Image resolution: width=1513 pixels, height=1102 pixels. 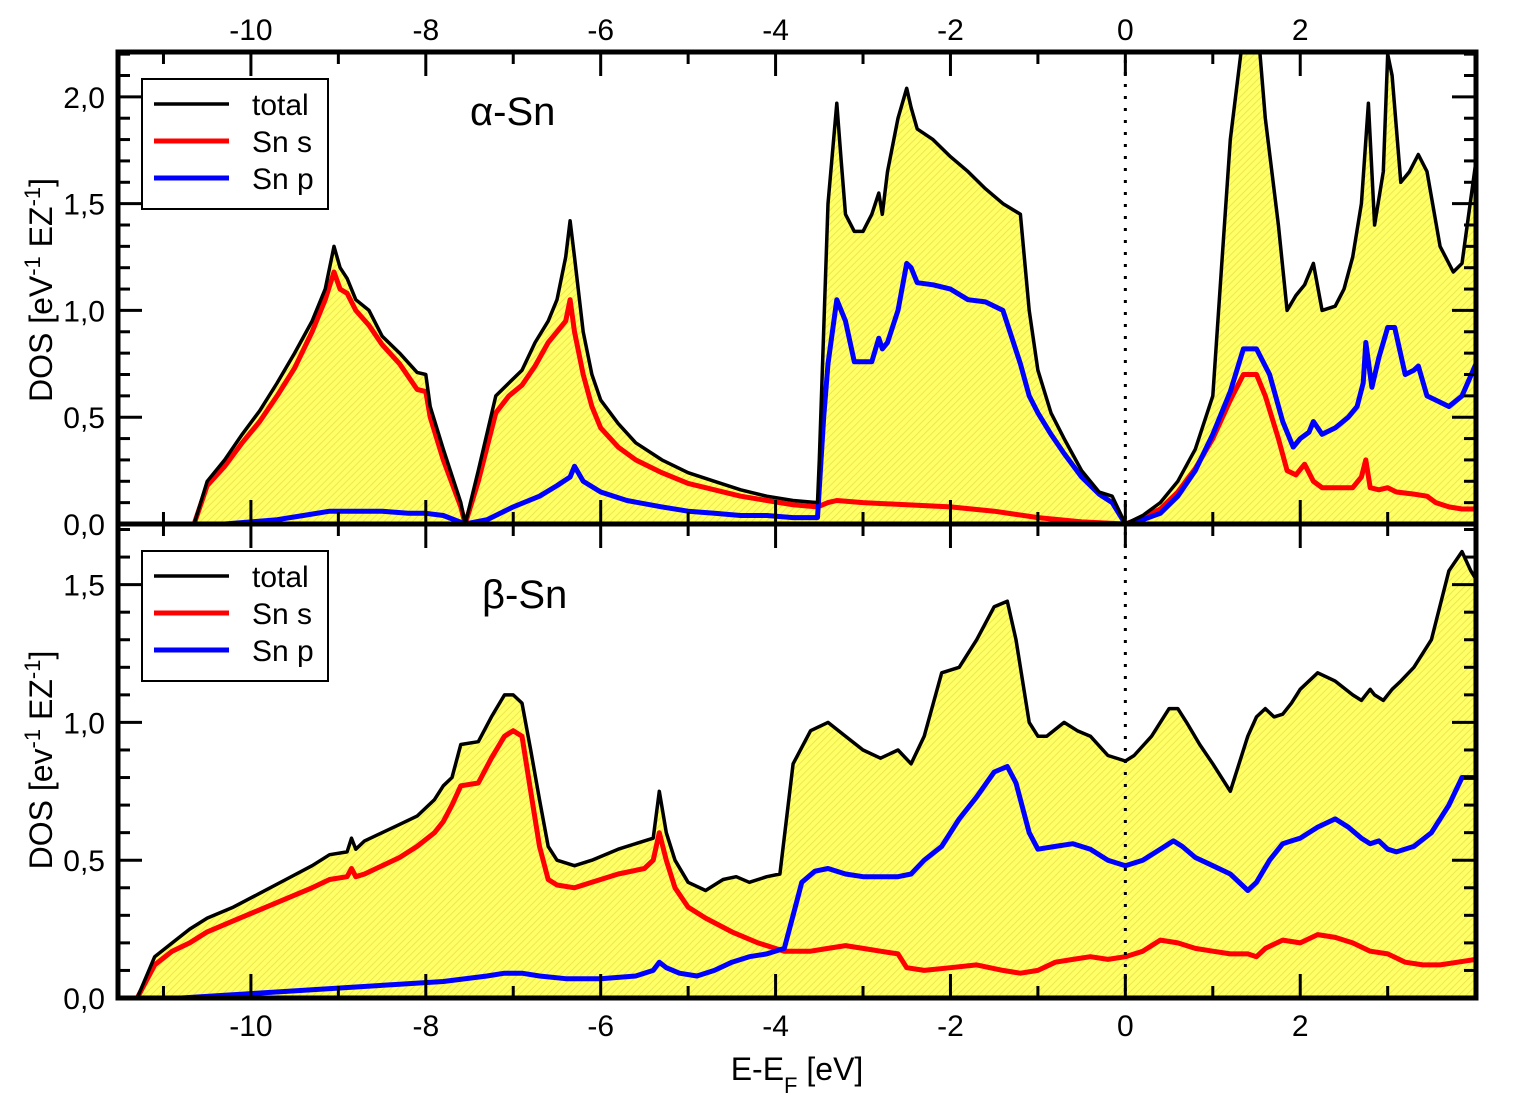 I want to click on x-tick-label-top: -10, so click(x=250, y=30).